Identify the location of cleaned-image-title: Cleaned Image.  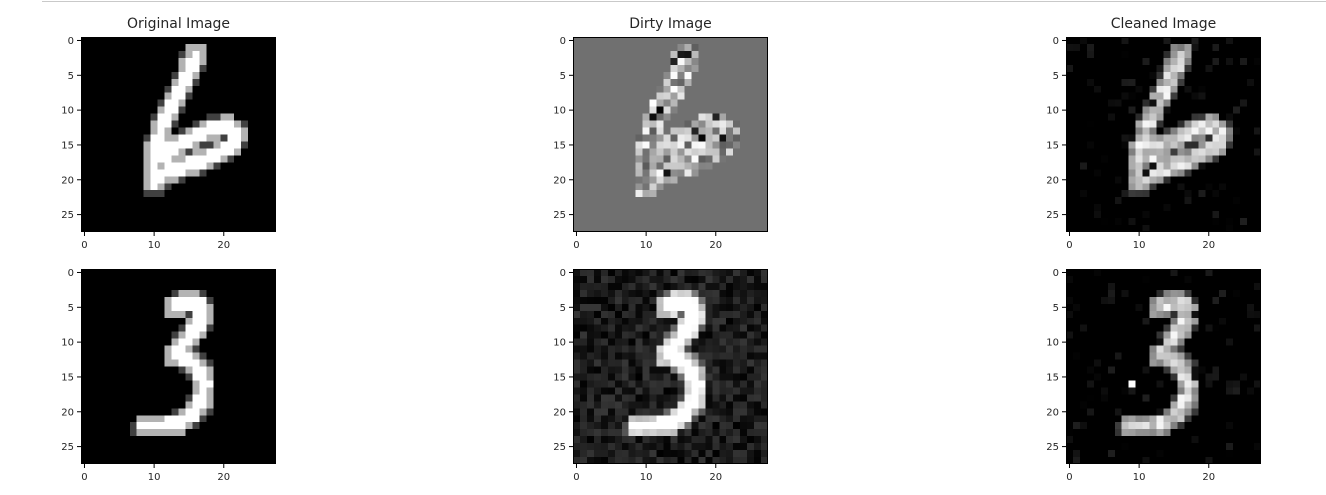
(1163, 24).